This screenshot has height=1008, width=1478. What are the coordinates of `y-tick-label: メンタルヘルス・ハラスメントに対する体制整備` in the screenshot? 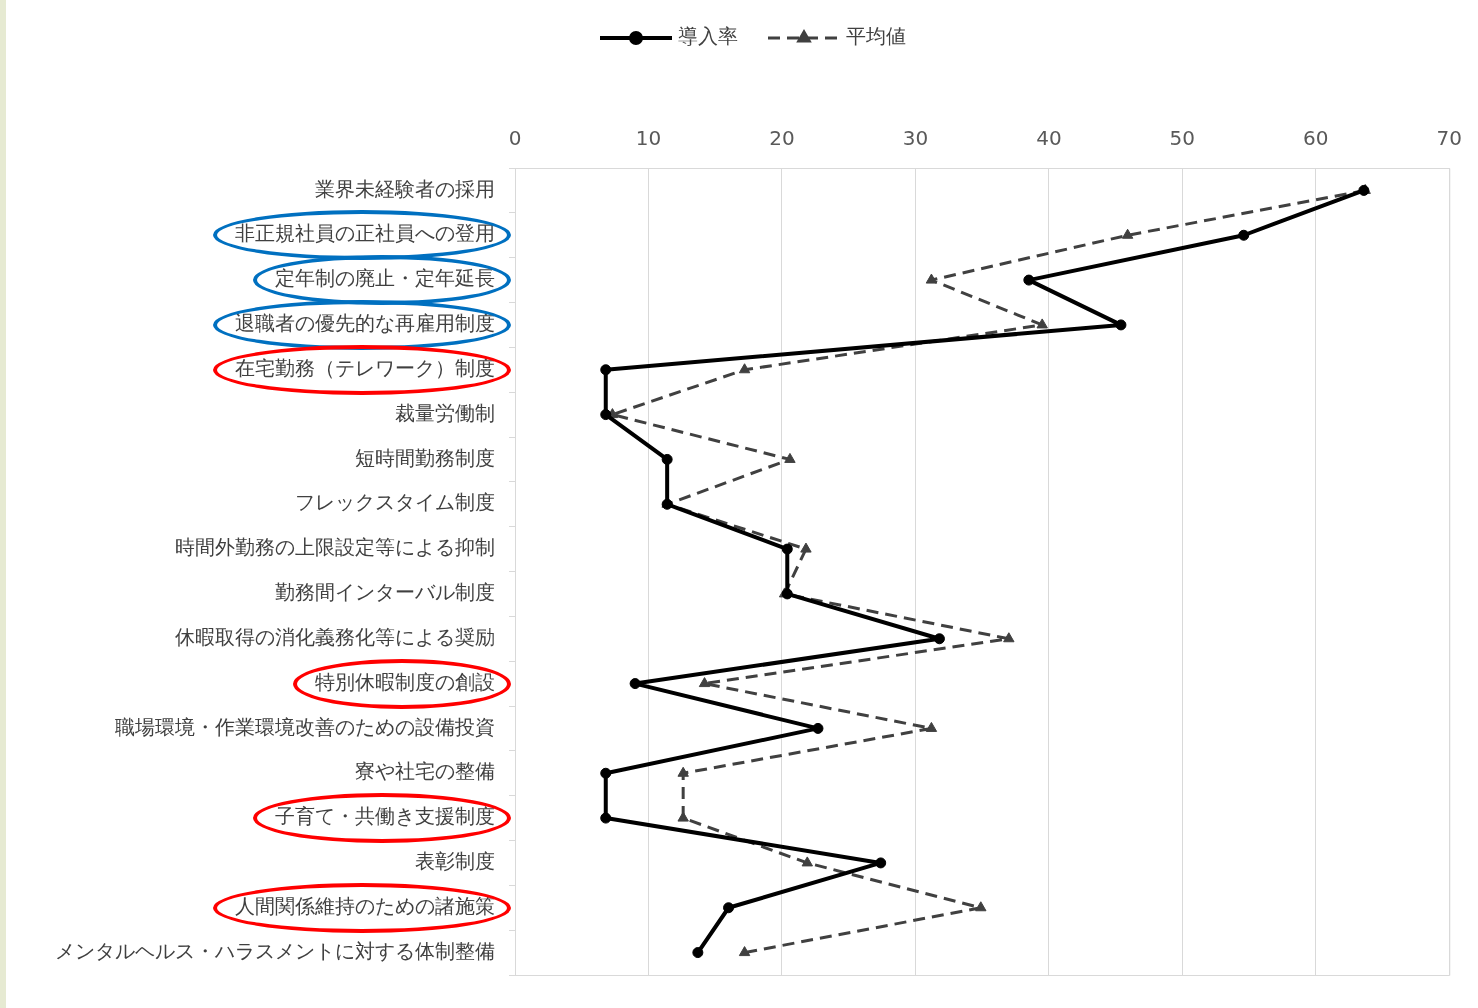 It's located at (275, 950).